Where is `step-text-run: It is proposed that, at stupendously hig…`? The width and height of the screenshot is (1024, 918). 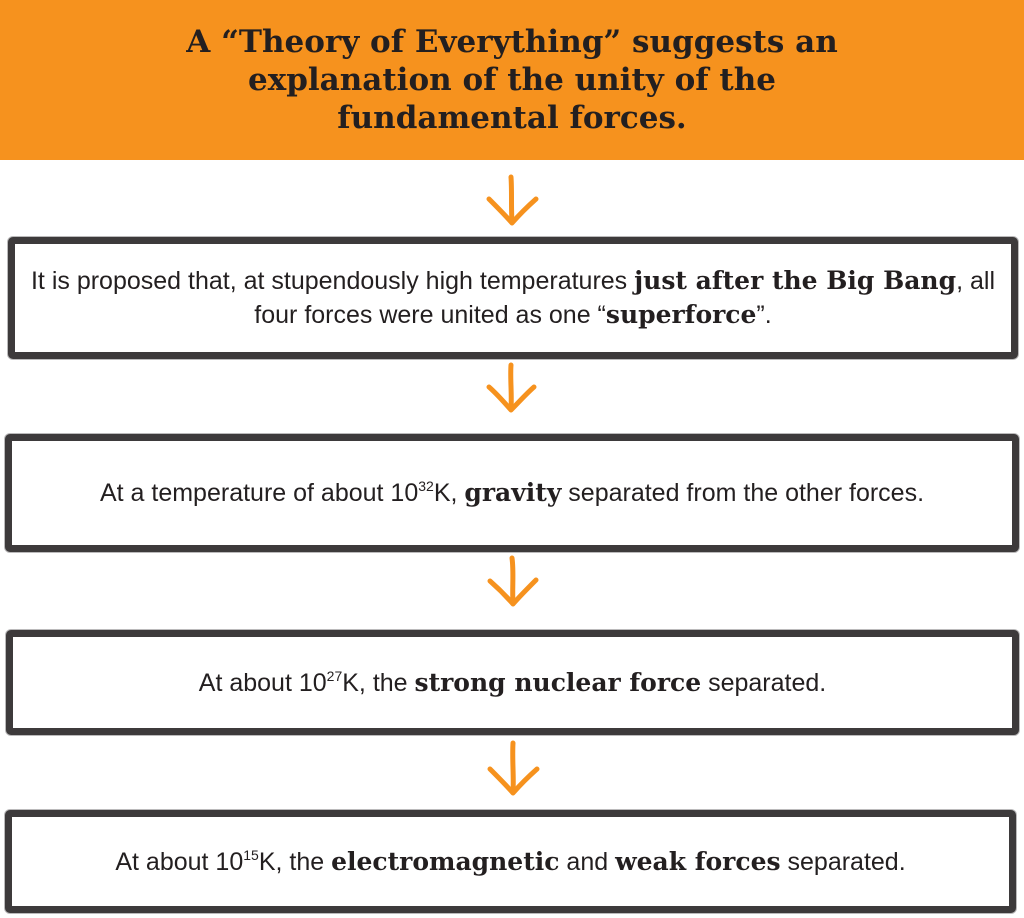 step-text-run: It is proposed that, at stupendously hig… is located at coordinates (332, 281).